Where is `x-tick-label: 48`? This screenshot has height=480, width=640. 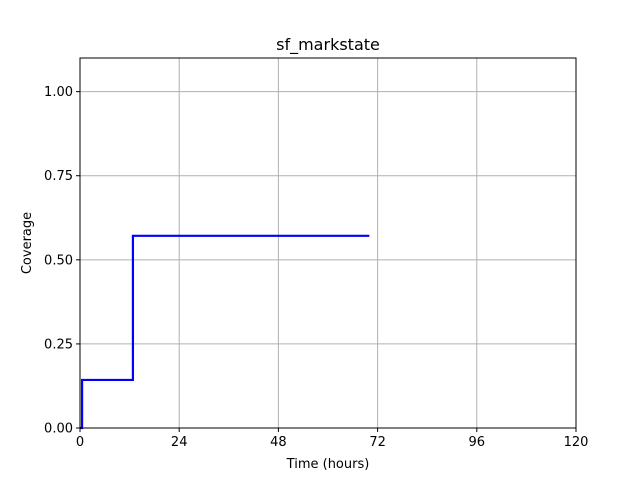
x-tick-label: 48 is located at coordinates (278, 442).